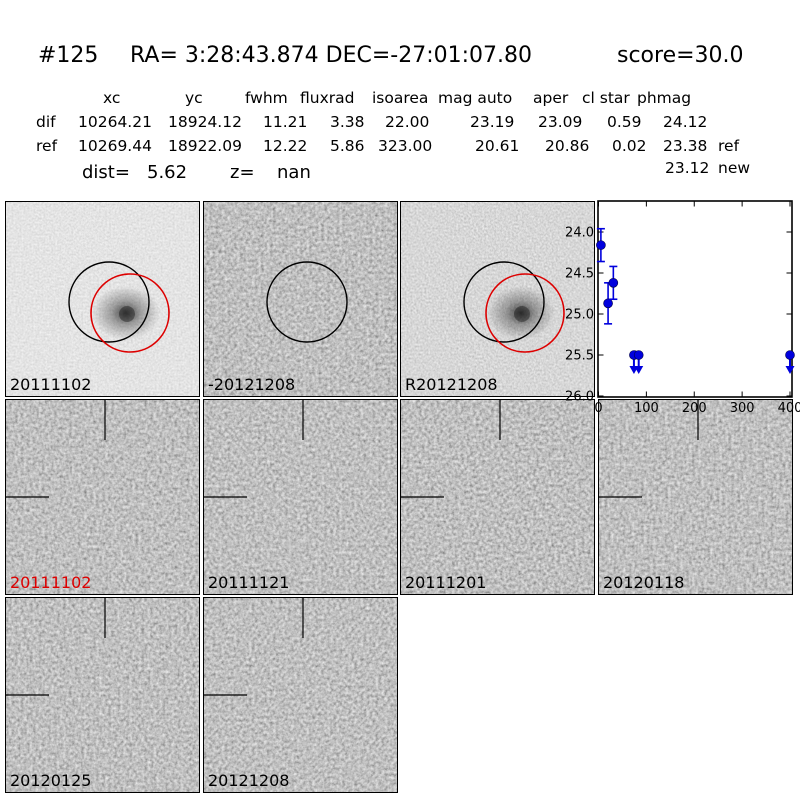 The width and height of the screenshot is (800, 800). I want to click on dif-cl-star: 0.59, so click(624, 122).